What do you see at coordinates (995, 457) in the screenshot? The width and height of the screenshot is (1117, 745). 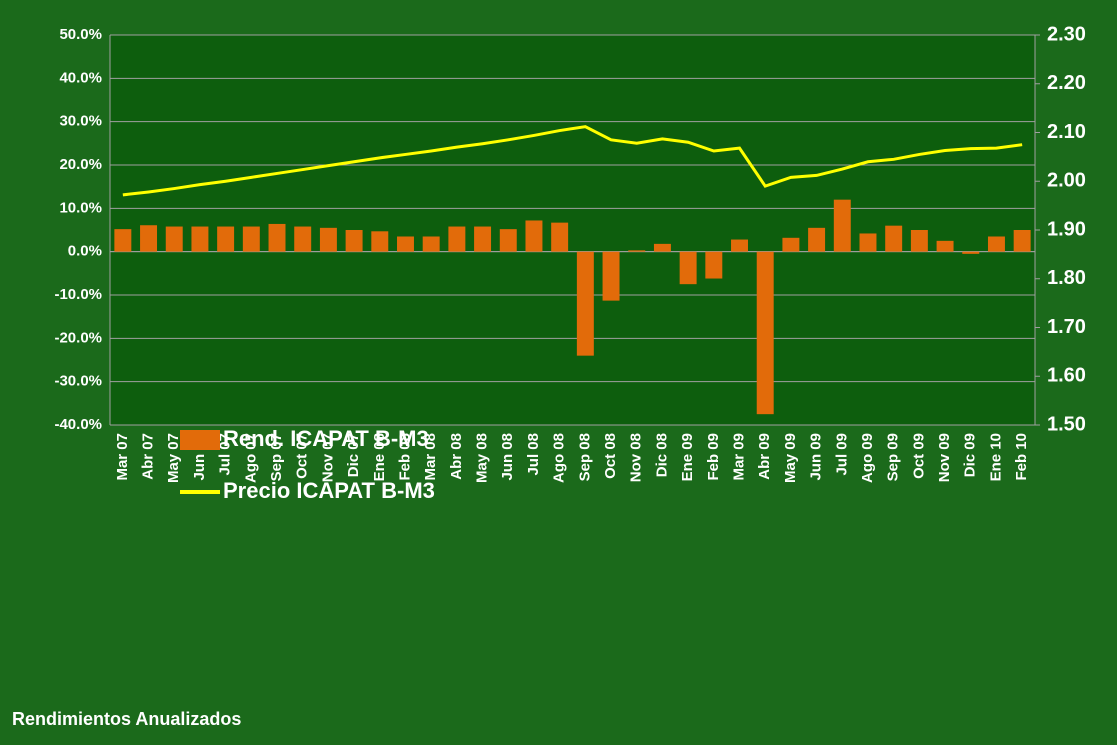 I see `x-tick-label: Ene 10` at bounding box center [995, 457].